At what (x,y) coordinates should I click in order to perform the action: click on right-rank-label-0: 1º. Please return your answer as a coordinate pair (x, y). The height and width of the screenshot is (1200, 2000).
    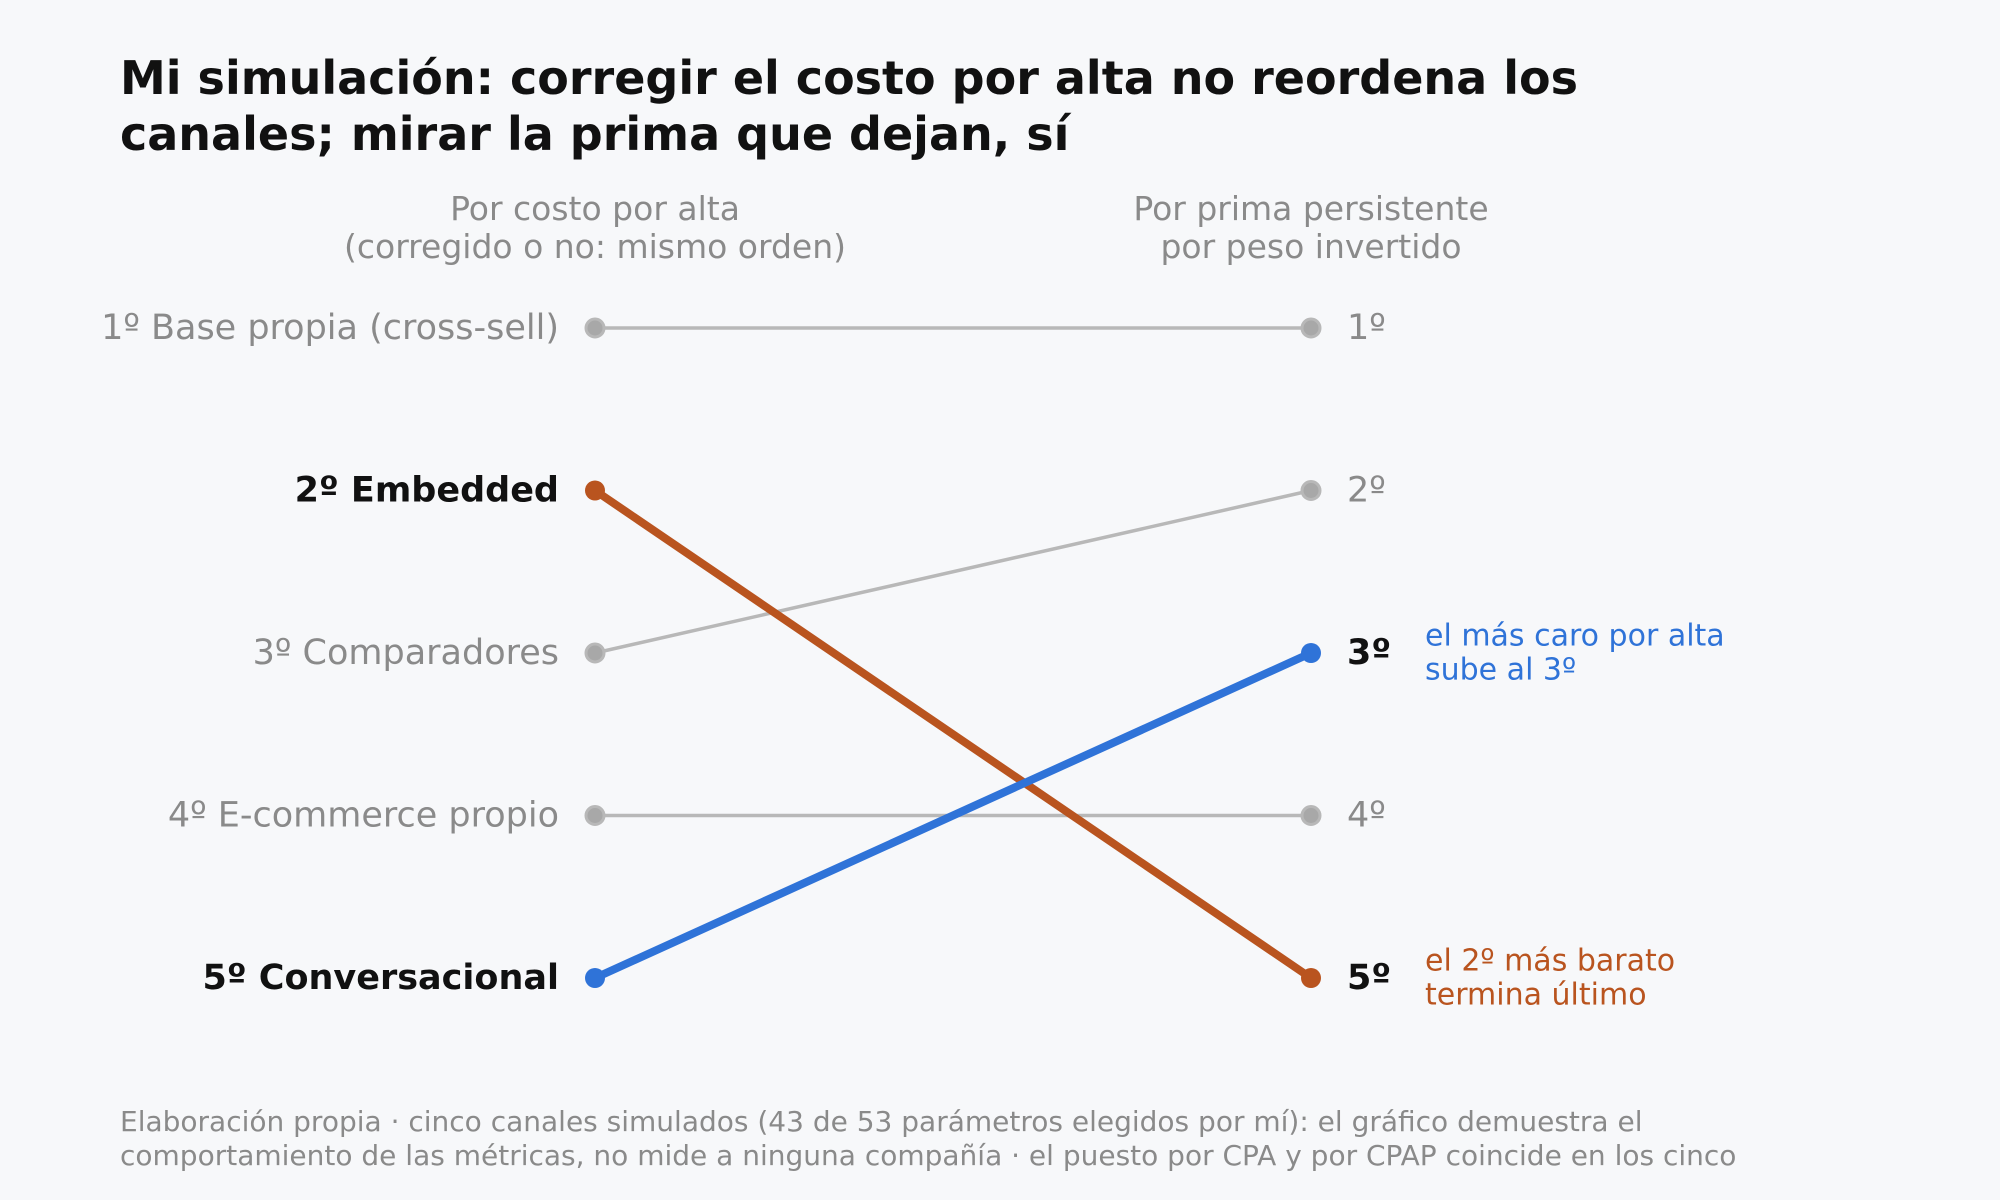
    Looking at the image, I should click on (1366, 328).